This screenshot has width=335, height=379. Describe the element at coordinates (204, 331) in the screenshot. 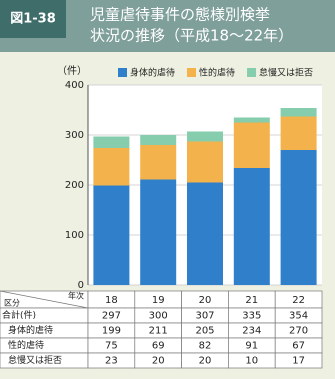

I see `table-value: 205` at that location.